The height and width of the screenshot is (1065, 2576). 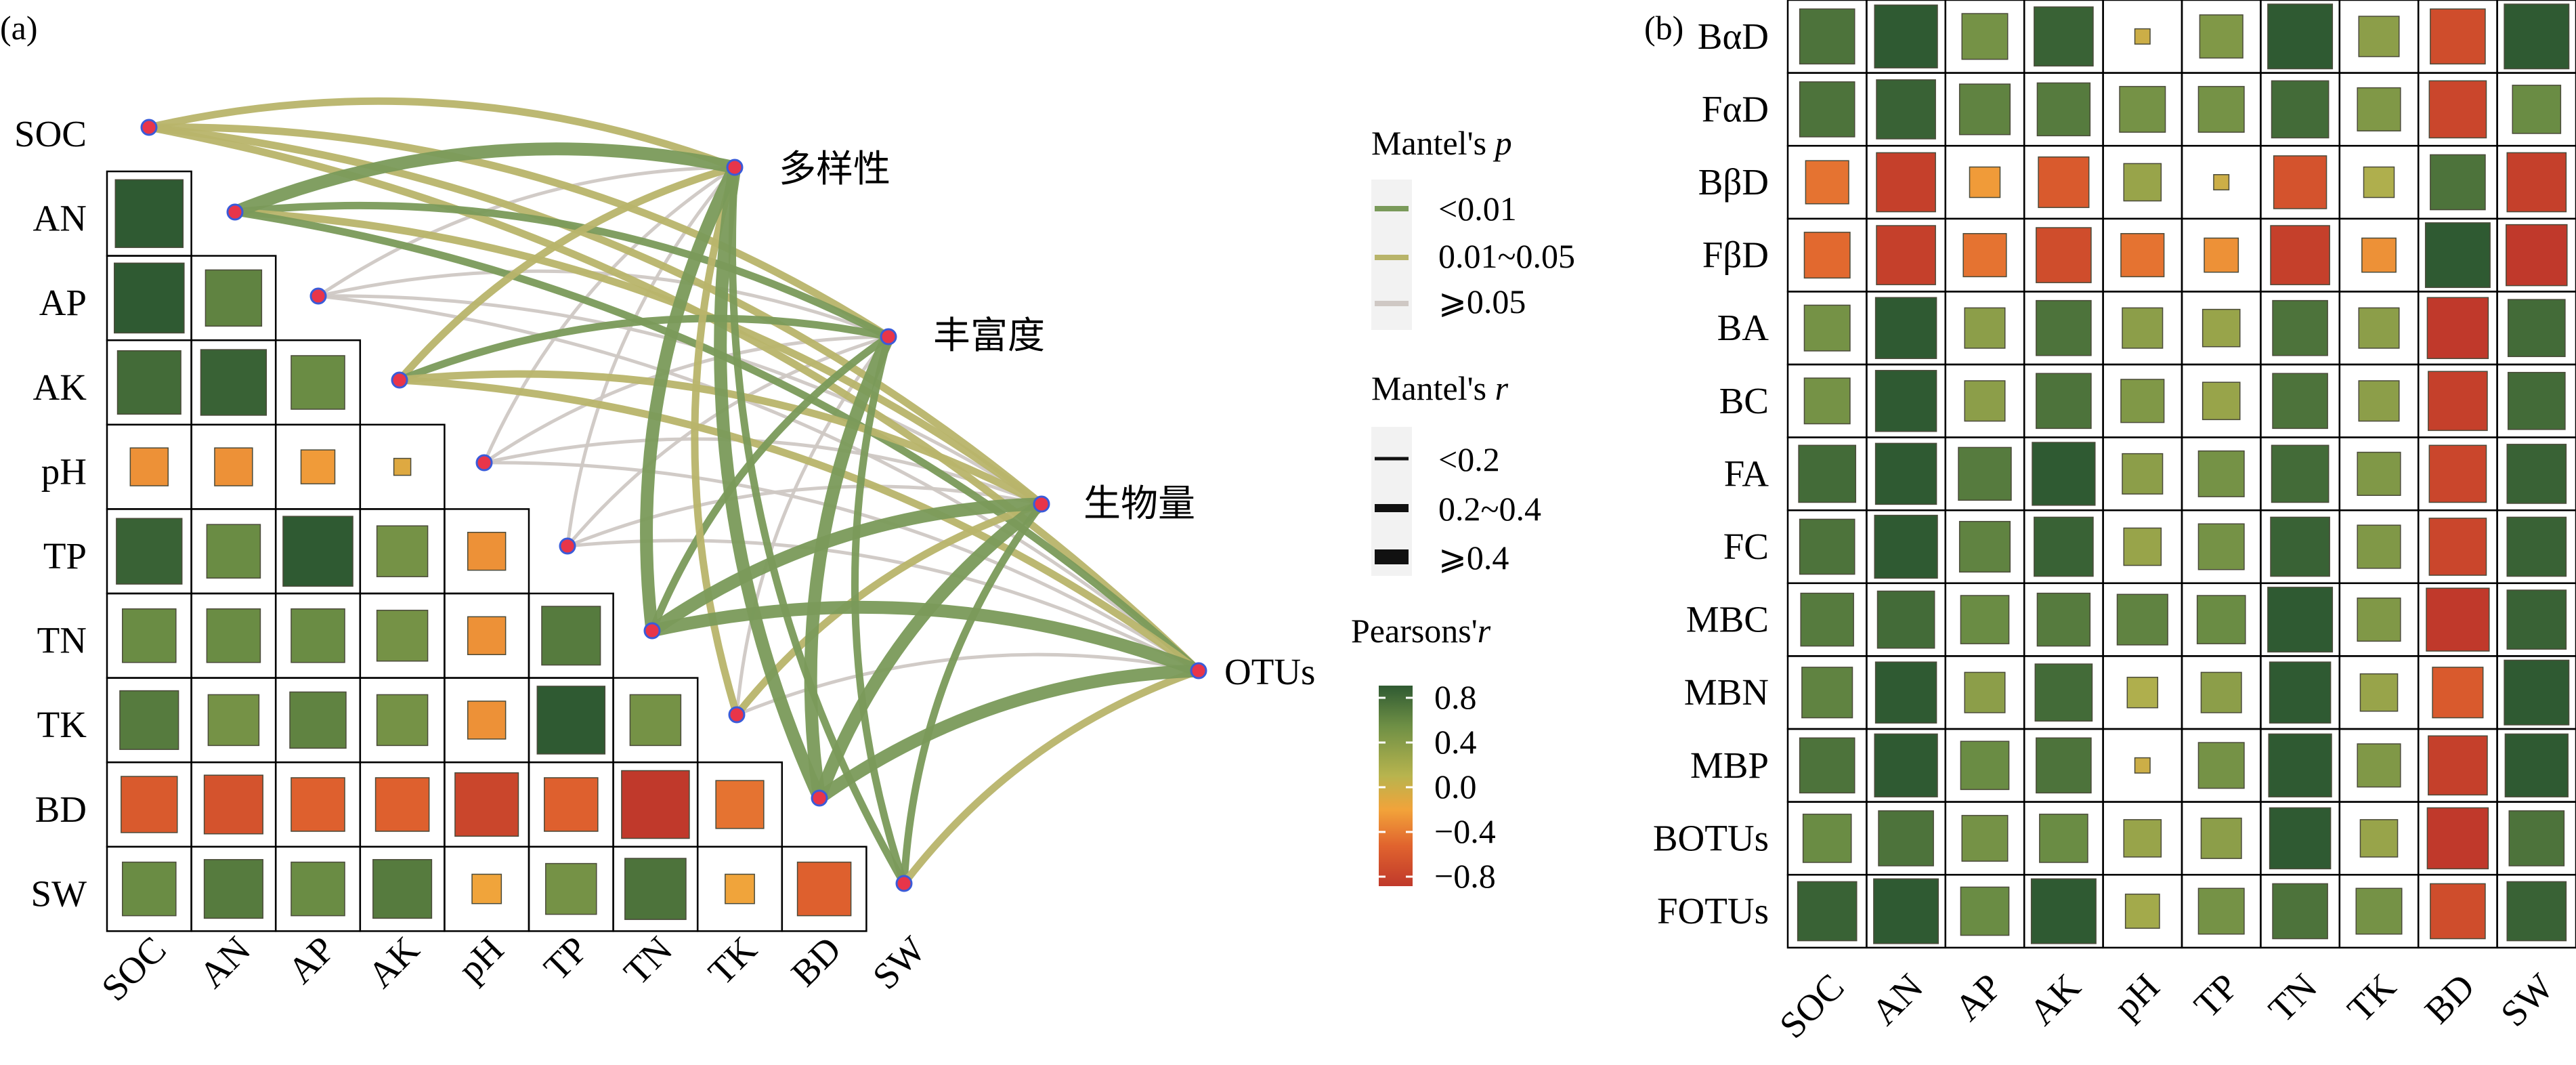 What do you see at coordinates (63, 303) in the screenshot?
I see `row-label-a: AP` at bounding box center [63, 303].